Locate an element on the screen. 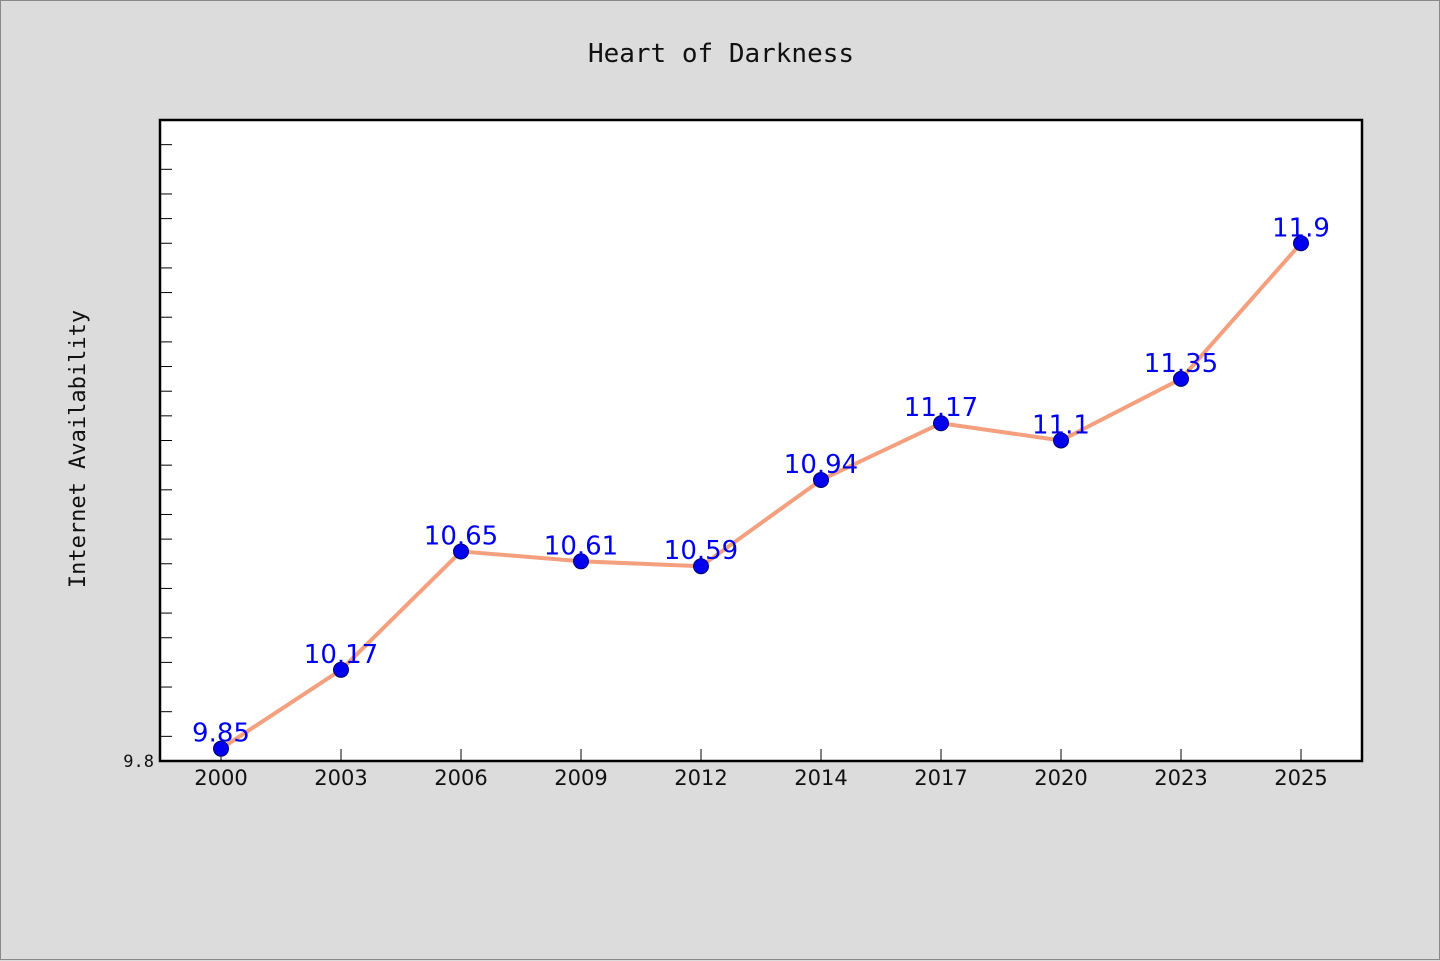 This screenshot has height=961, width=1440. data-label: 11.1 is located at coordinates (1061, 426).